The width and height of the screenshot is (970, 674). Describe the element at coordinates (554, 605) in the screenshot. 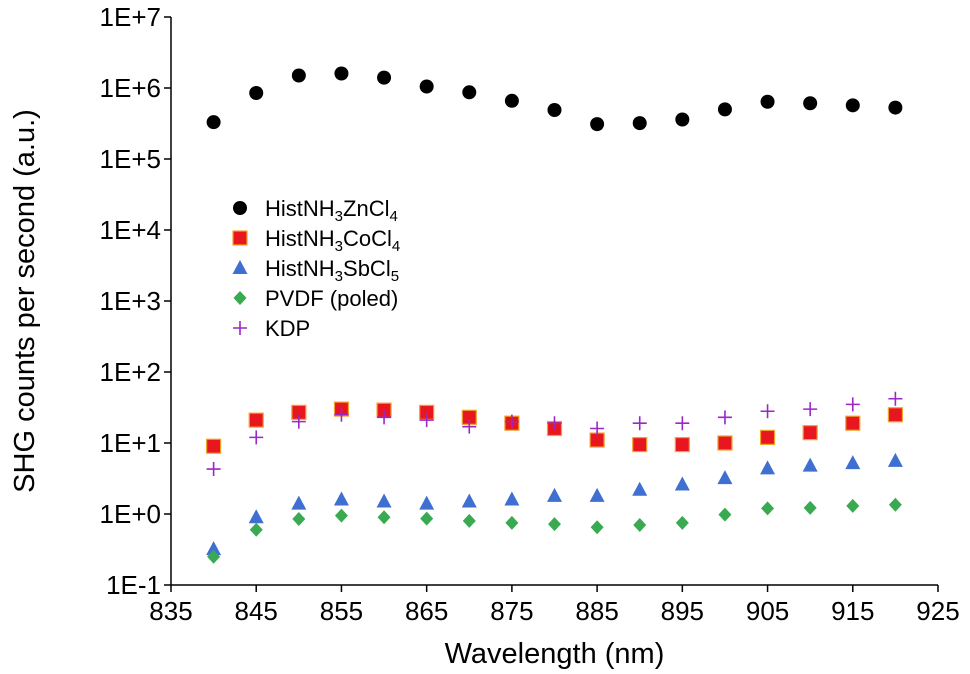

I see `x-axis-ticks: 835 845 855 865 875 885 895 905 915 925` at that location.